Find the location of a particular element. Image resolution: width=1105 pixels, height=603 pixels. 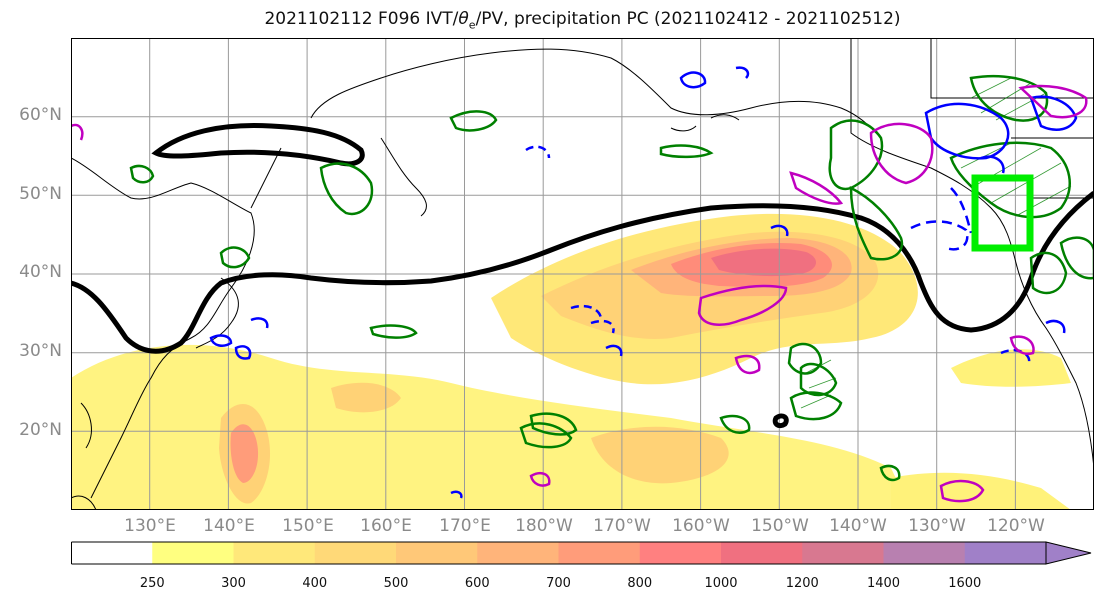

lon-label-170w: 170°W is located at coordinates (622, 526).